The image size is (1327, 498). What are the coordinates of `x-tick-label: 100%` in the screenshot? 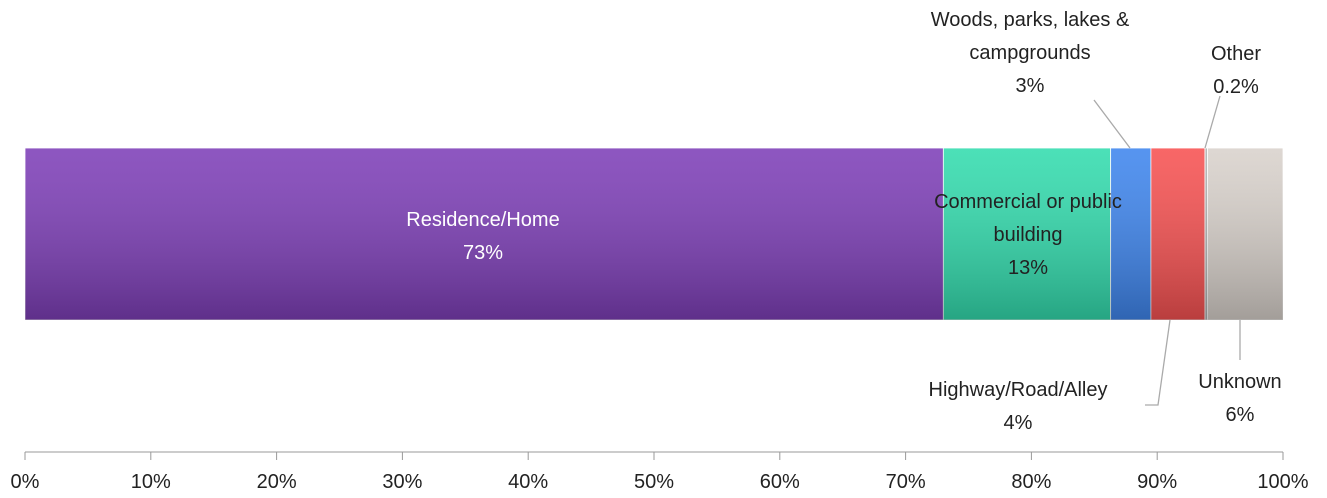 It's located at (1282, 482).